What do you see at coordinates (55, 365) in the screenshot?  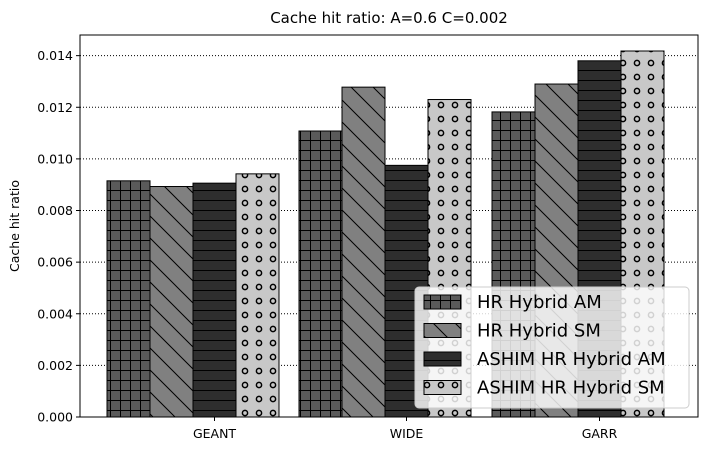 I see `y-tick-label: 0.002` at bounding box center [55, 365].